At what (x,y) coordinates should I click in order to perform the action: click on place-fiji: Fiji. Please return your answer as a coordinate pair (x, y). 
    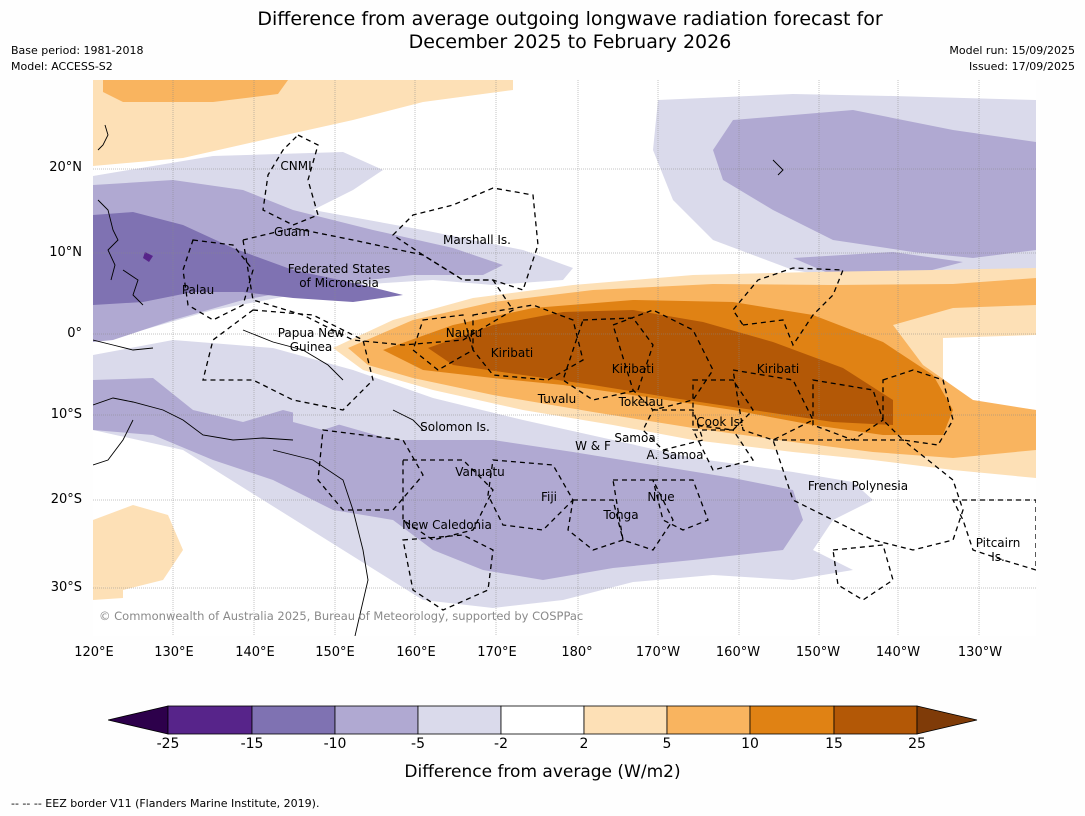
    Looking at the image, I should click on (549, 497).